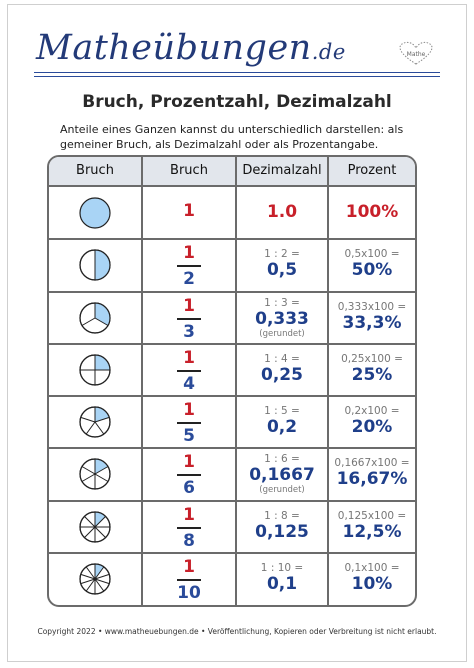  Describe the element at coordinates (189, 528) in the screenshot. I see `fraction-cell: 1 8` at that location.